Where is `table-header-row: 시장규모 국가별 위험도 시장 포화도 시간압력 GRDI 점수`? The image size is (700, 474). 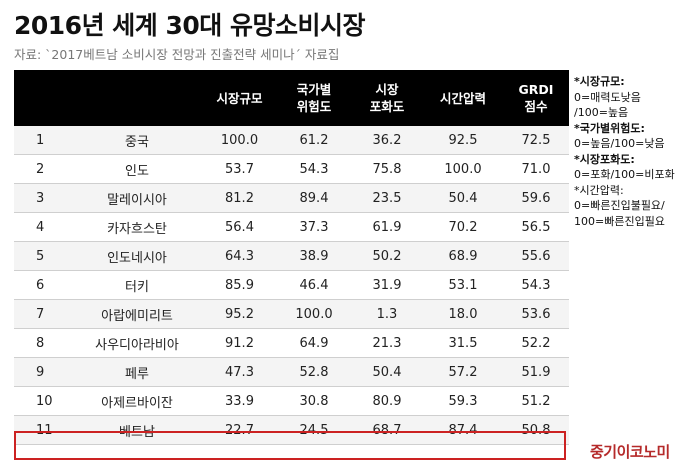 table-header-row: 시장규모 국가별 위험도 시장 포화도 시간압력 GRDI 점수 is located at coordinates (291, 98).